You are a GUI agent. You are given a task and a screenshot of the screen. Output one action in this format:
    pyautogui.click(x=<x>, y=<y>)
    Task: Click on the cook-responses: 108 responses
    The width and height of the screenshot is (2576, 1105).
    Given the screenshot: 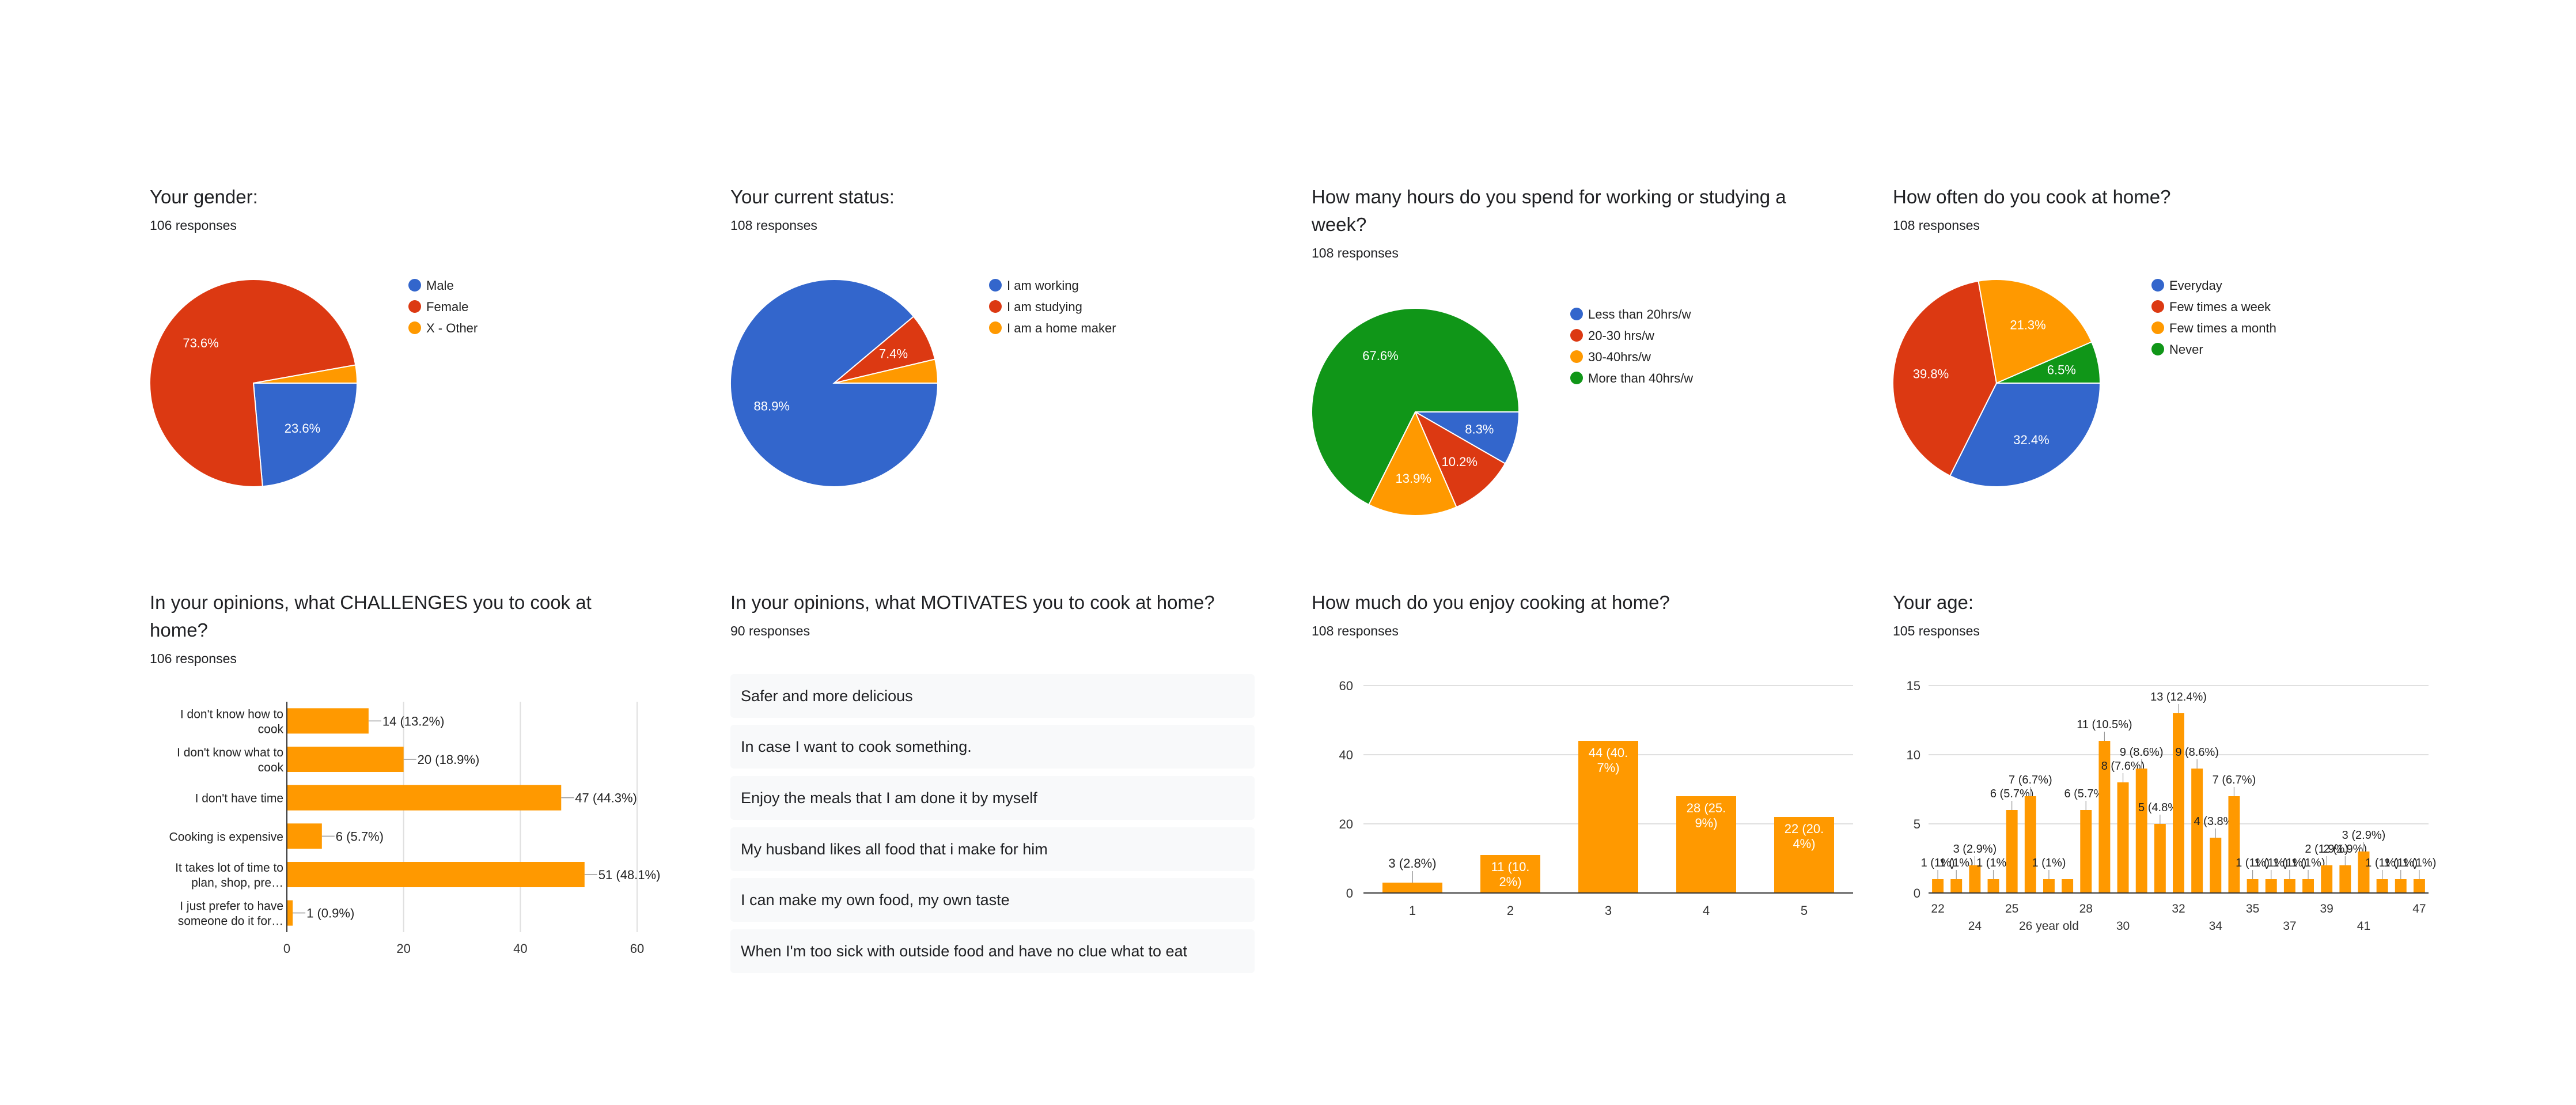 What is the action you would take?
    pyautogui.click(x=1936, y=226)
    